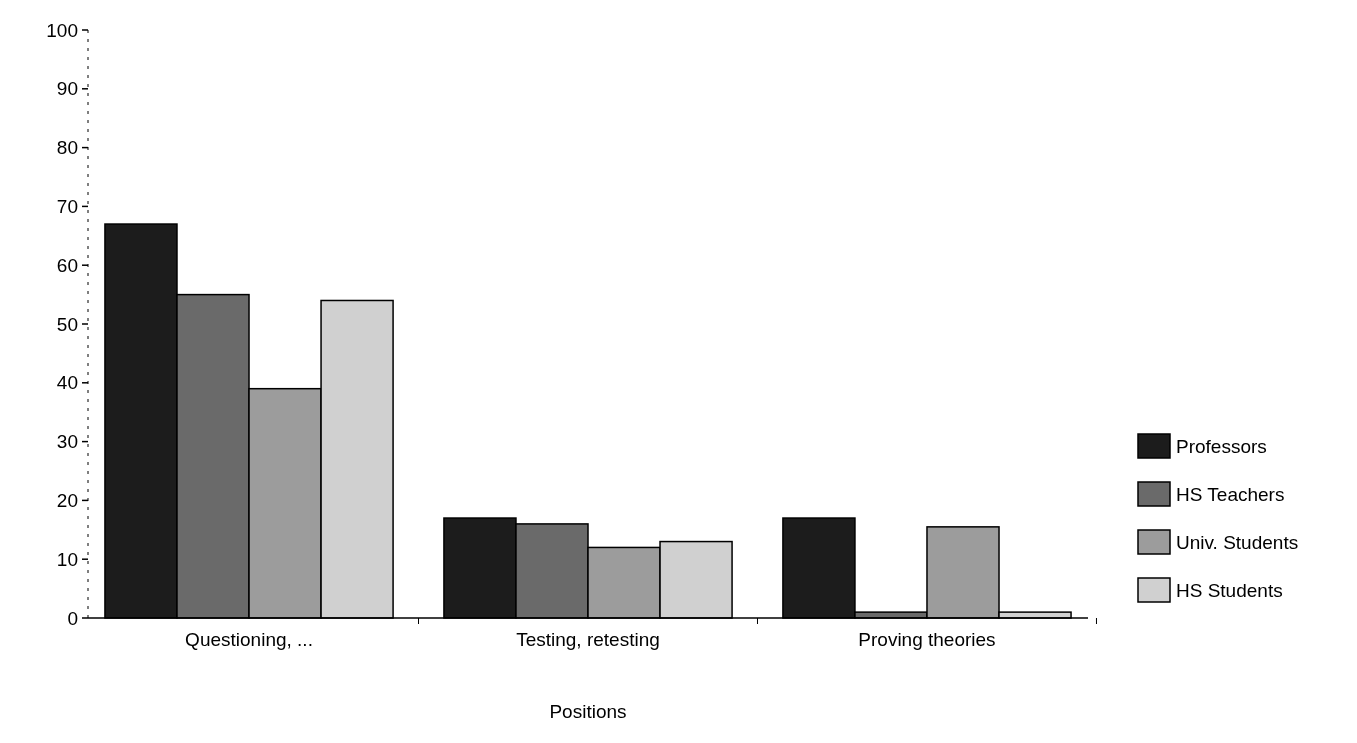 The height and width of the screenshot is (743, 1357). What do you see at coordinates (588, 711) in the screenshot?
I see `x-axis-title: Positions` at bounding box center [588, 711].